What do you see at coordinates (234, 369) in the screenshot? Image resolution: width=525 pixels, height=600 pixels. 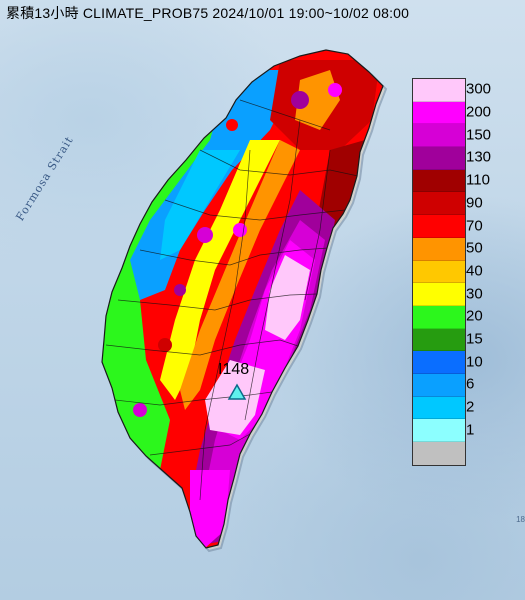 I see `station-label: I148` at bounding box center [234, 369].